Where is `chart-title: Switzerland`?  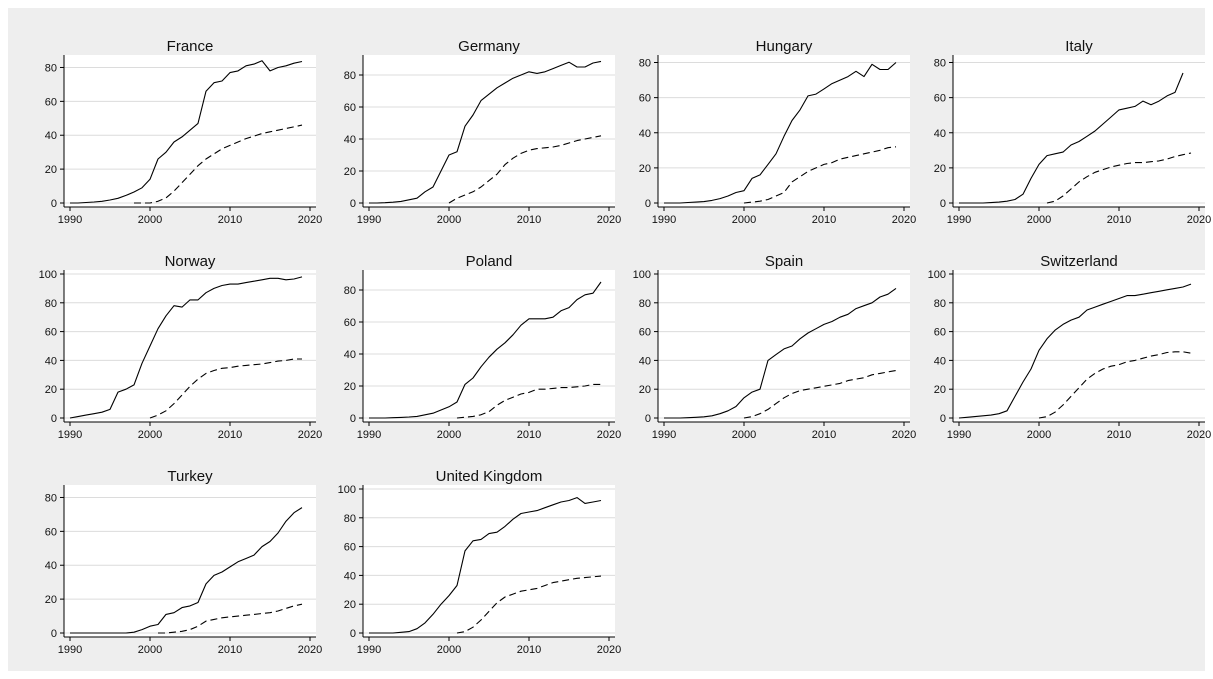 chart-title: Switzerland is located at coordinates (1079, 261).